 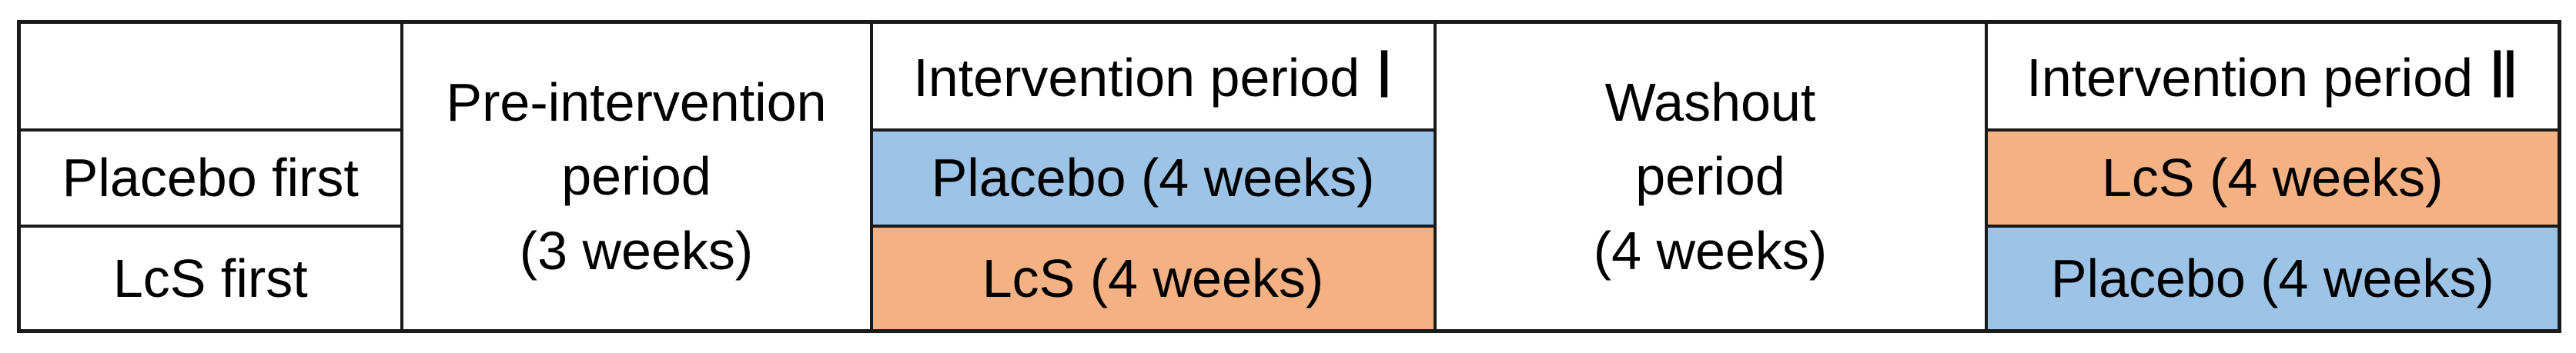 I want to click on placebo-first-label-cell: Placebo first, so click(x=210, y=178).